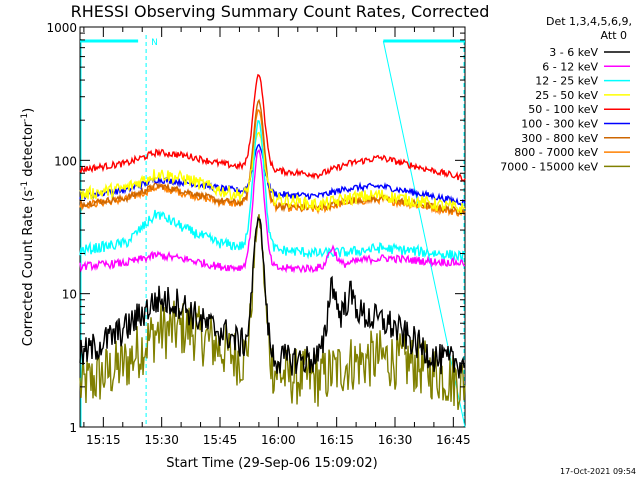  What do you see at coordinates (570, 66) in the screenshot?
I see `legend-label: 6 - 12 keV` at bounding box center [570, 66].